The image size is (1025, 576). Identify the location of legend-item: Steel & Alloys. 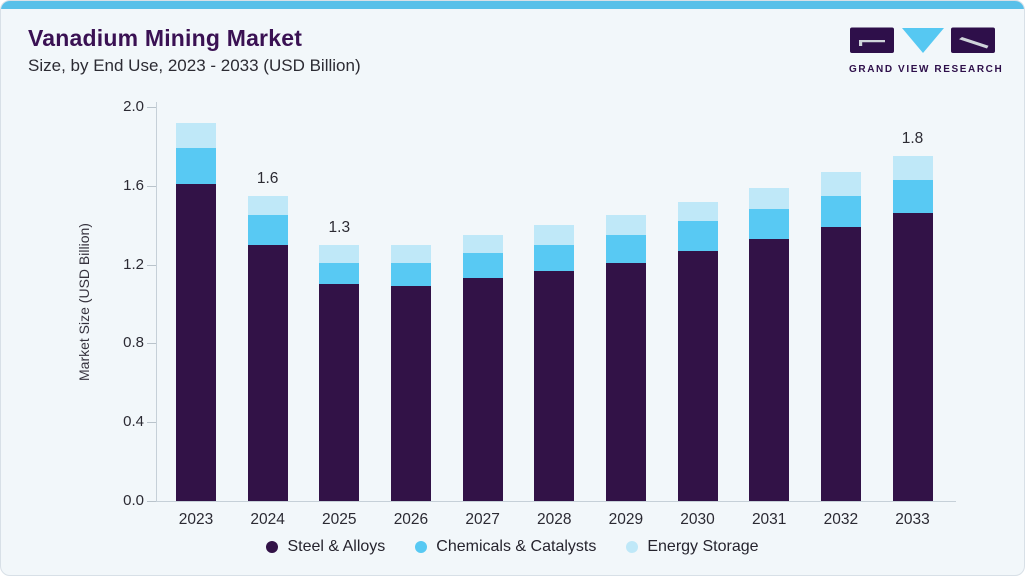
(325, 547).